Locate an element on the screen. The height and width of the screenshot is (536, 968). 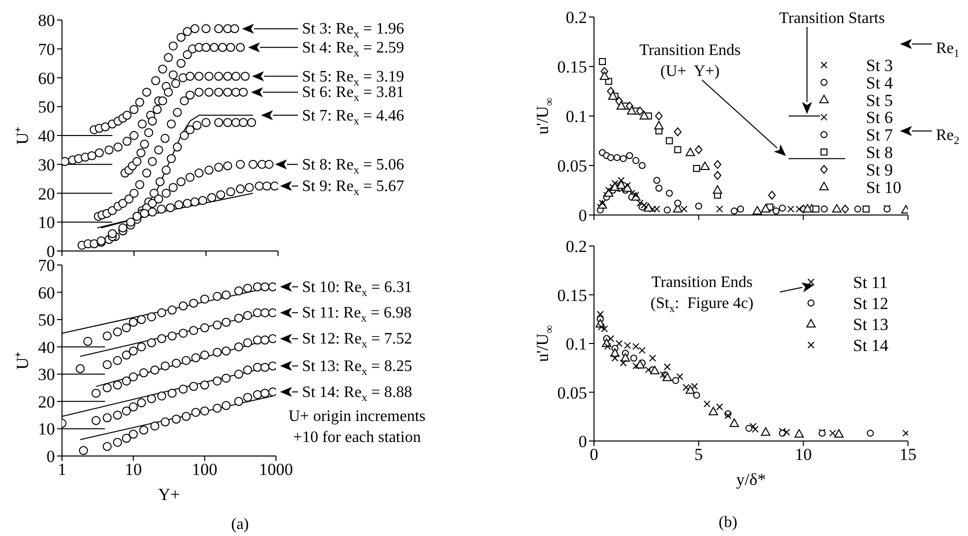
x-tick-label: 100 is located at coordinates (205, 470).